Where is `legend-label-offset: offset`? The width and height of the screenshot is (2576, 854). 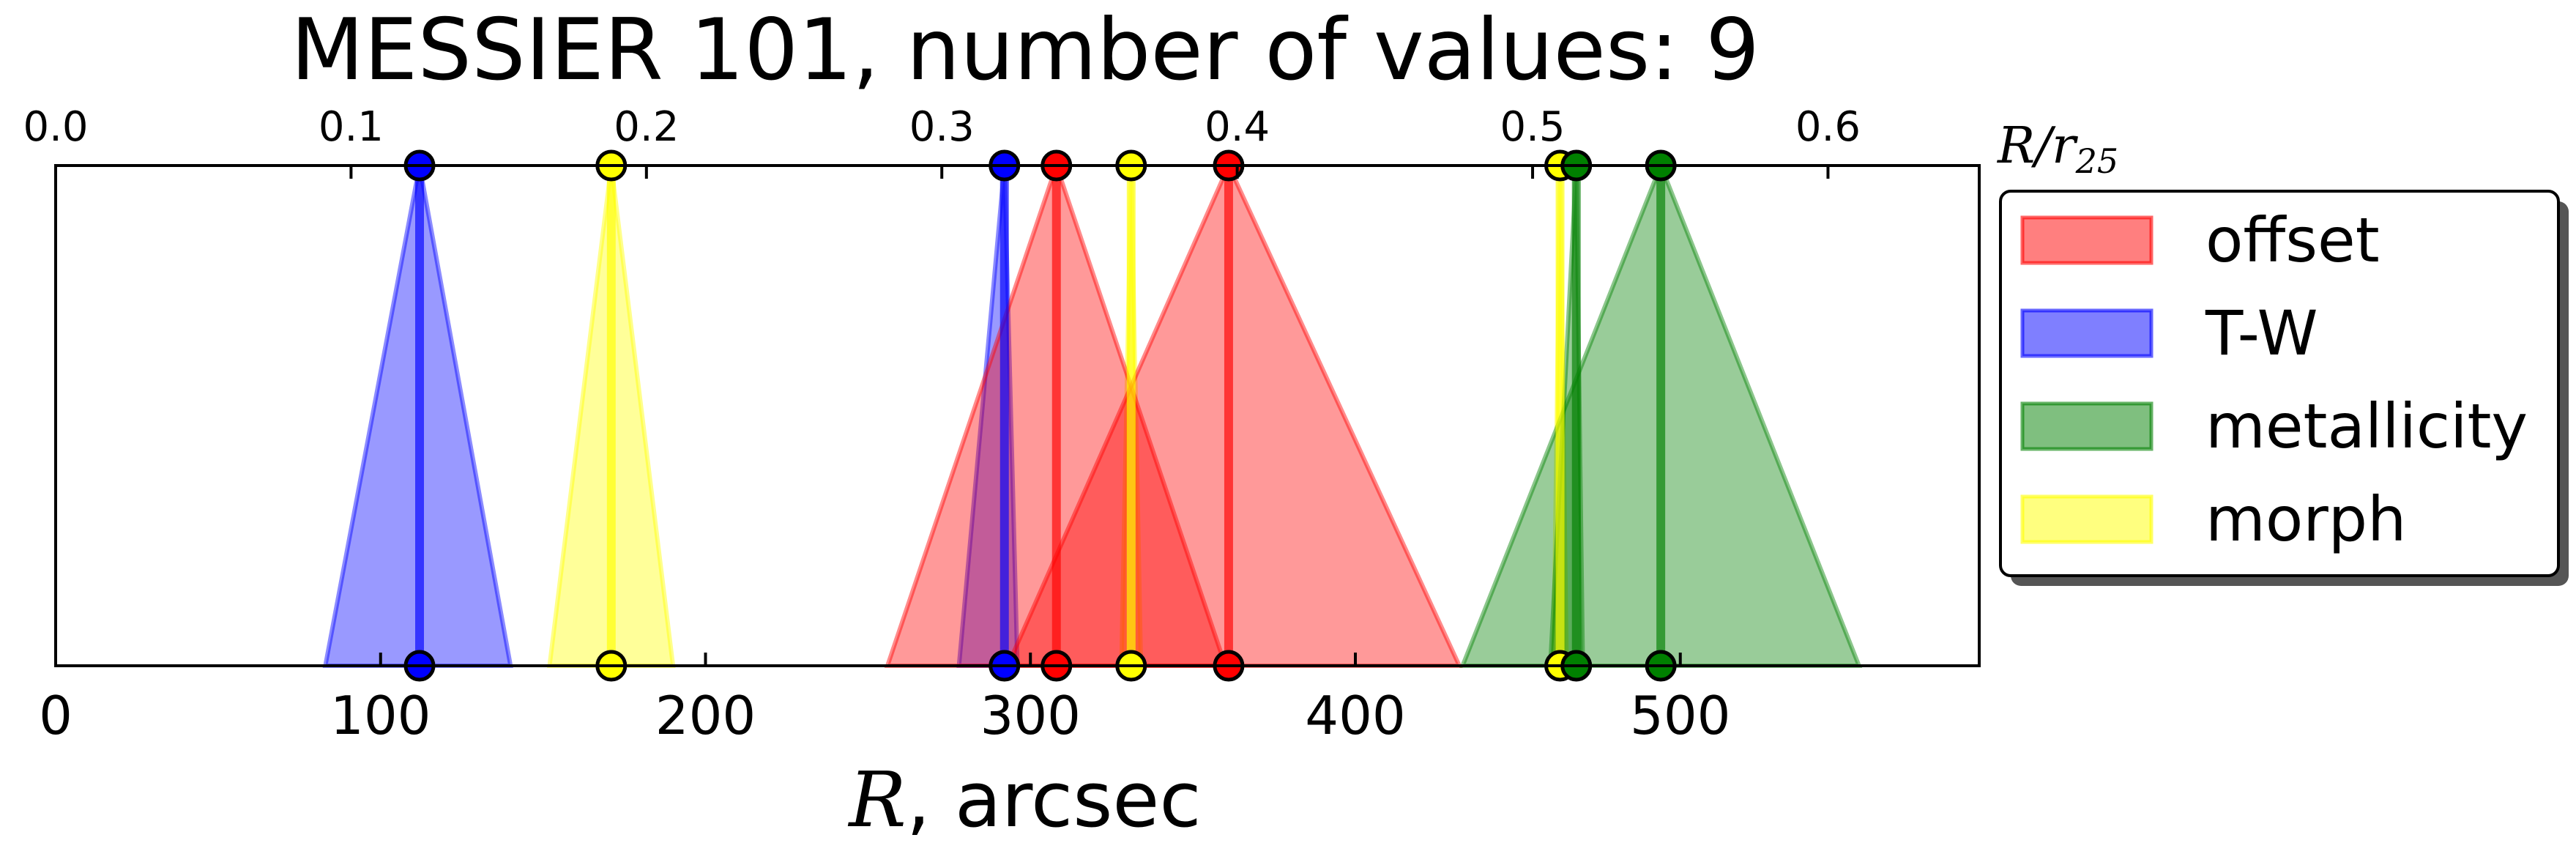 legend-label-offset: offset is located at coordinates (2292, 240).